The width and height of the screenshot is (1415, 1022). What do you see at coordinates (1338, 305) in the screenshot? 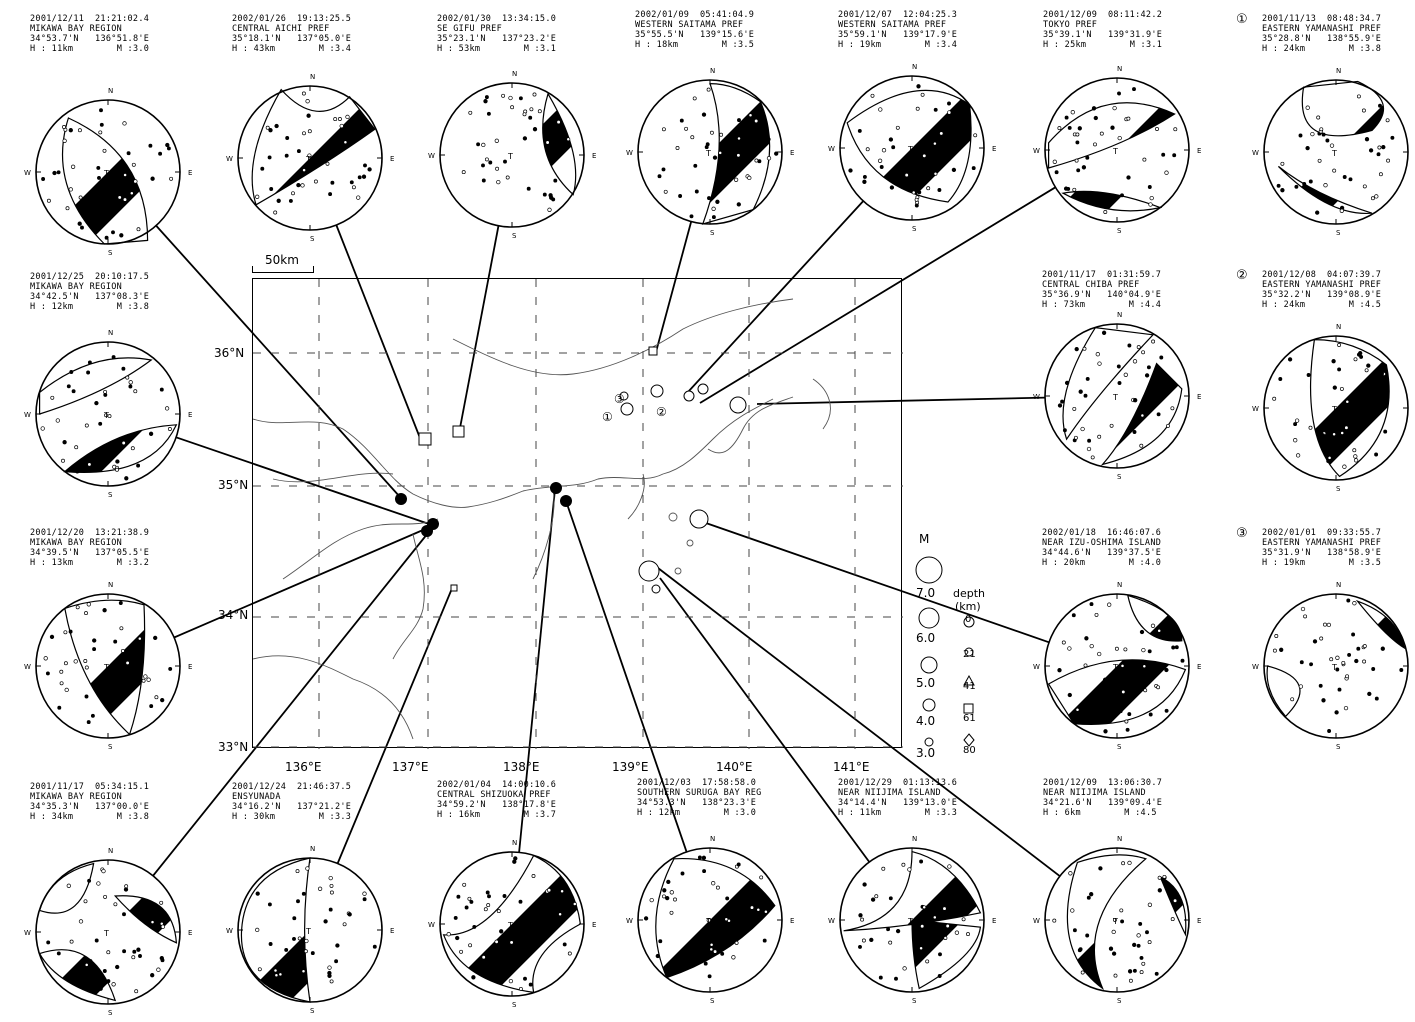
I see `event-depth-mag: H : 24km M :4.5` at bounding box center [1338, 305].